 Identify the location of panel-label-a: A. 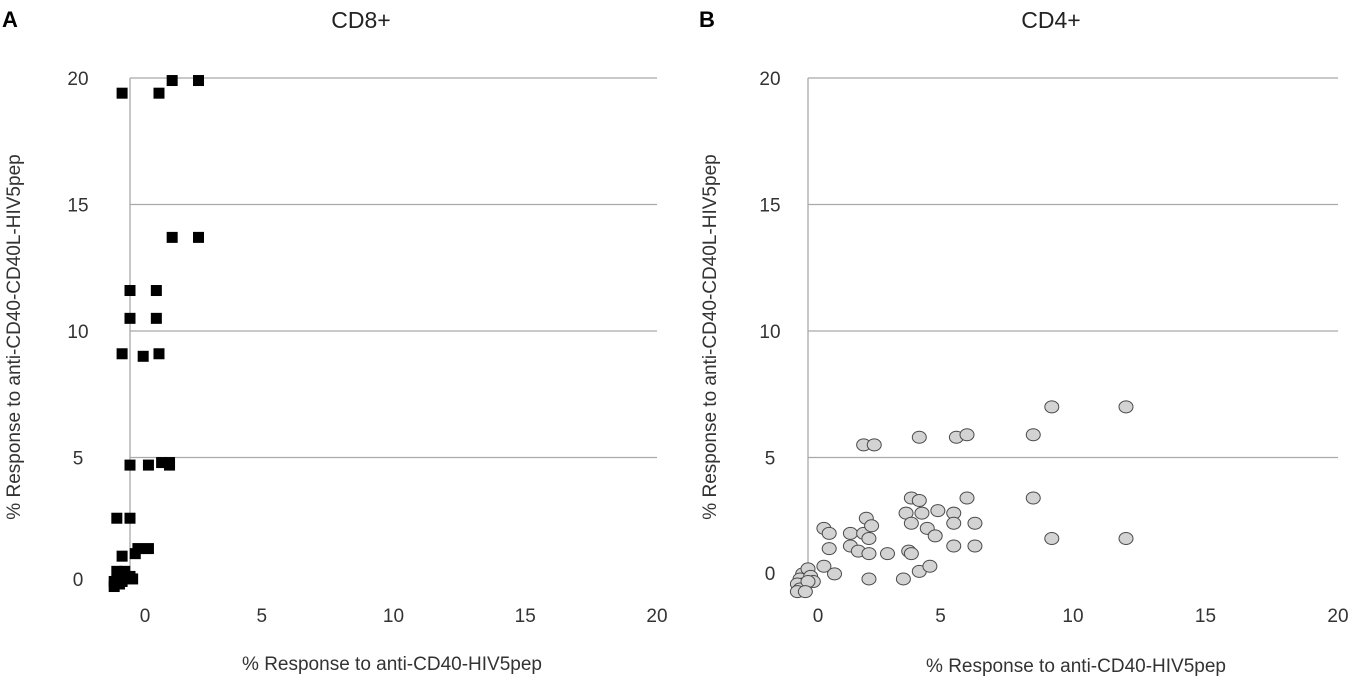
(10, 19).